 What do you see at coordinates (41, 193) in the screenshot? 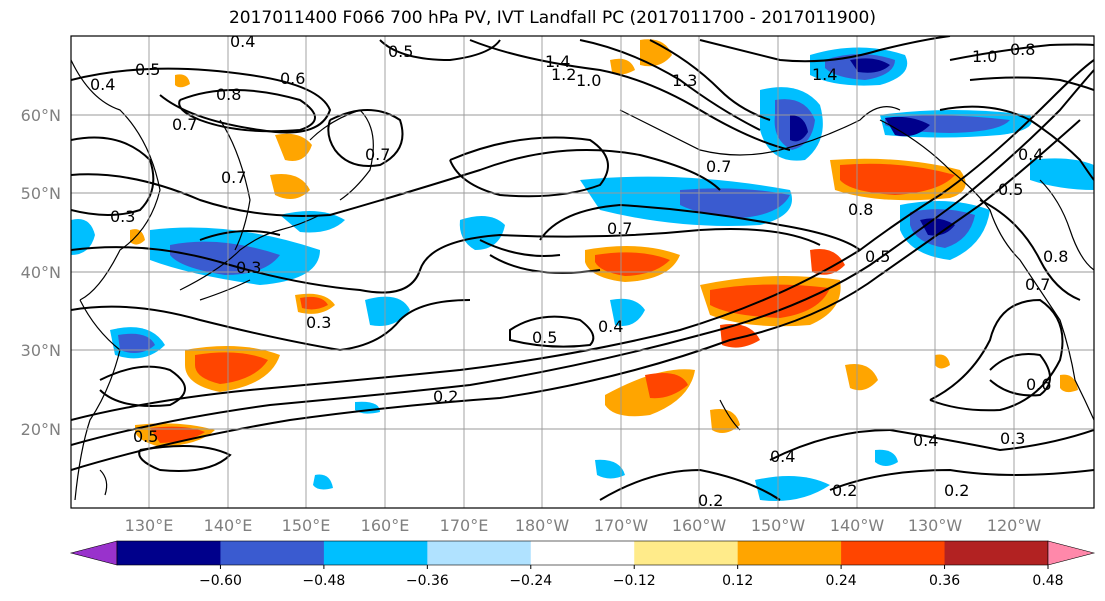
I see `lat-label: 50°N` at bounding box center [41, 193].